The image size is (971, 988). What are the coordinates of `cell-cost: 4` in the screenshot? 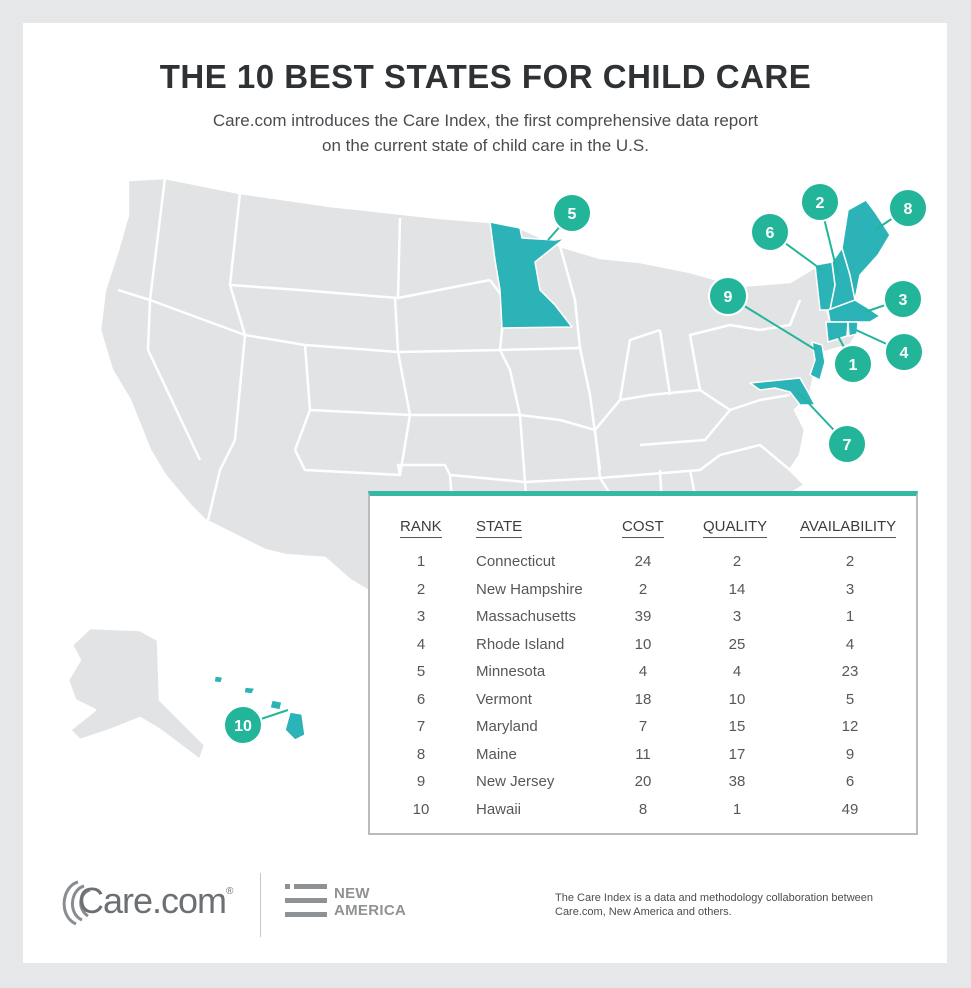 It's located at (643, 671).